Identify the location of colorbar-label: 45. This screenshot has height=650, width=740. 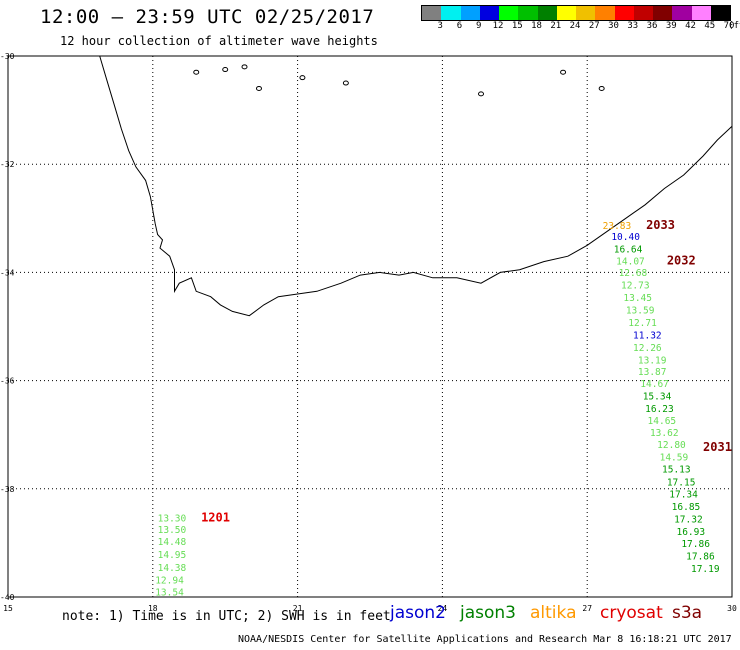
(710, 26).